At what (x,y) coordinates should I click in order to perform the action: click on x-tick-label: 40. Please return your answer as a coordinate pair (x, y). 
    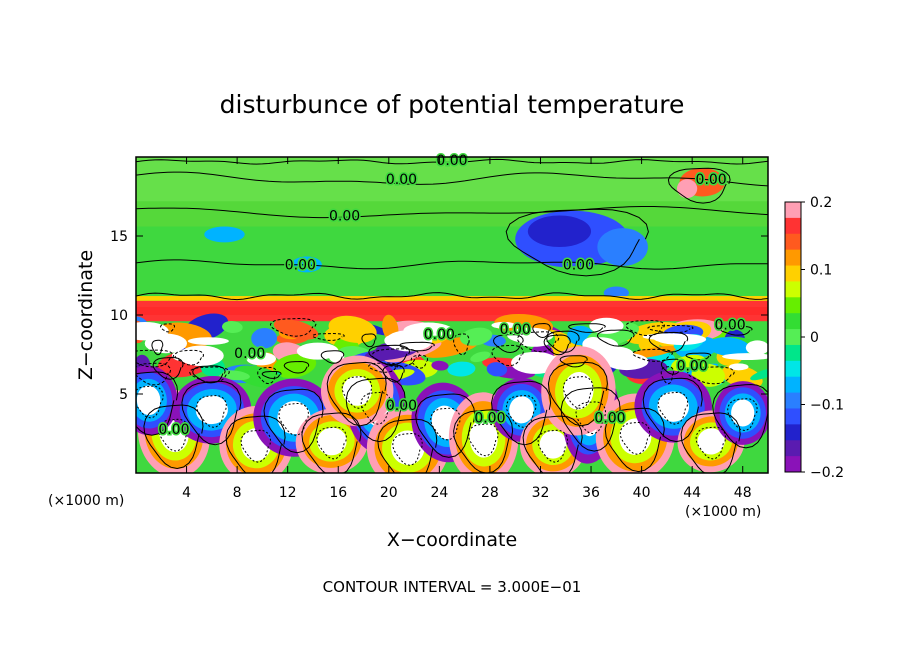
    Looking at the image, I should click on (642, 493).